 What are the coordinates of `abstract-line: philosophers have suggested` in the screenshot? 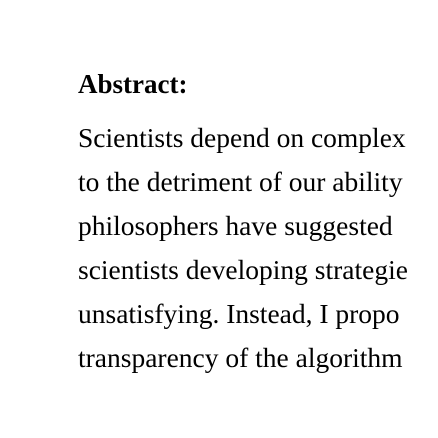 It's located at (235, 225).